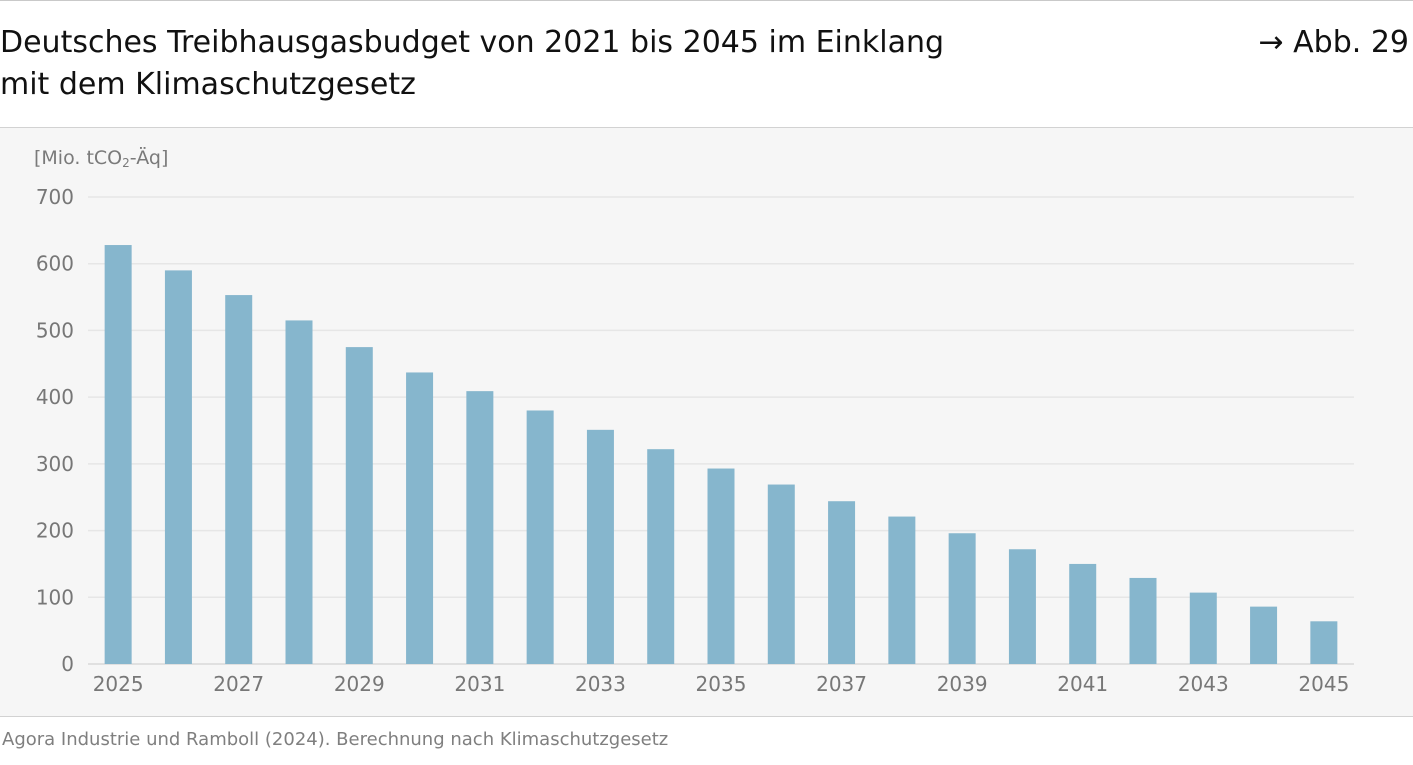 The image size is (1413, 765). What do you see at coordinates (78, 158) in the screenshot?
I see `unit-prefix: [Mio. tCO` at bounding box center [78, 158].